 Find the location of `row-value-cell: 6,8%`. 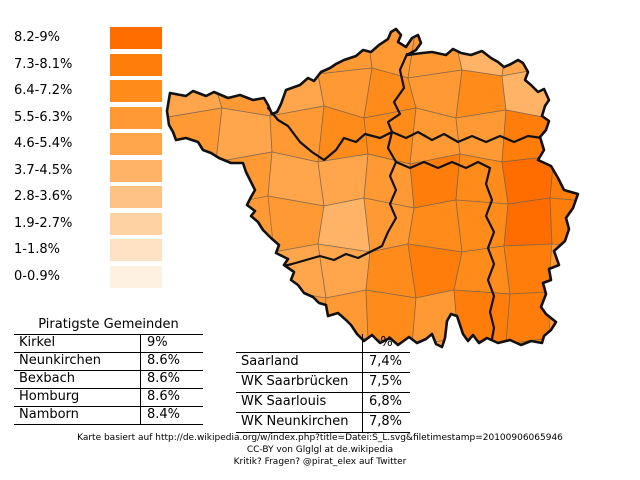

row-value-cell: 6,8% is located at coordinates (386, 401).